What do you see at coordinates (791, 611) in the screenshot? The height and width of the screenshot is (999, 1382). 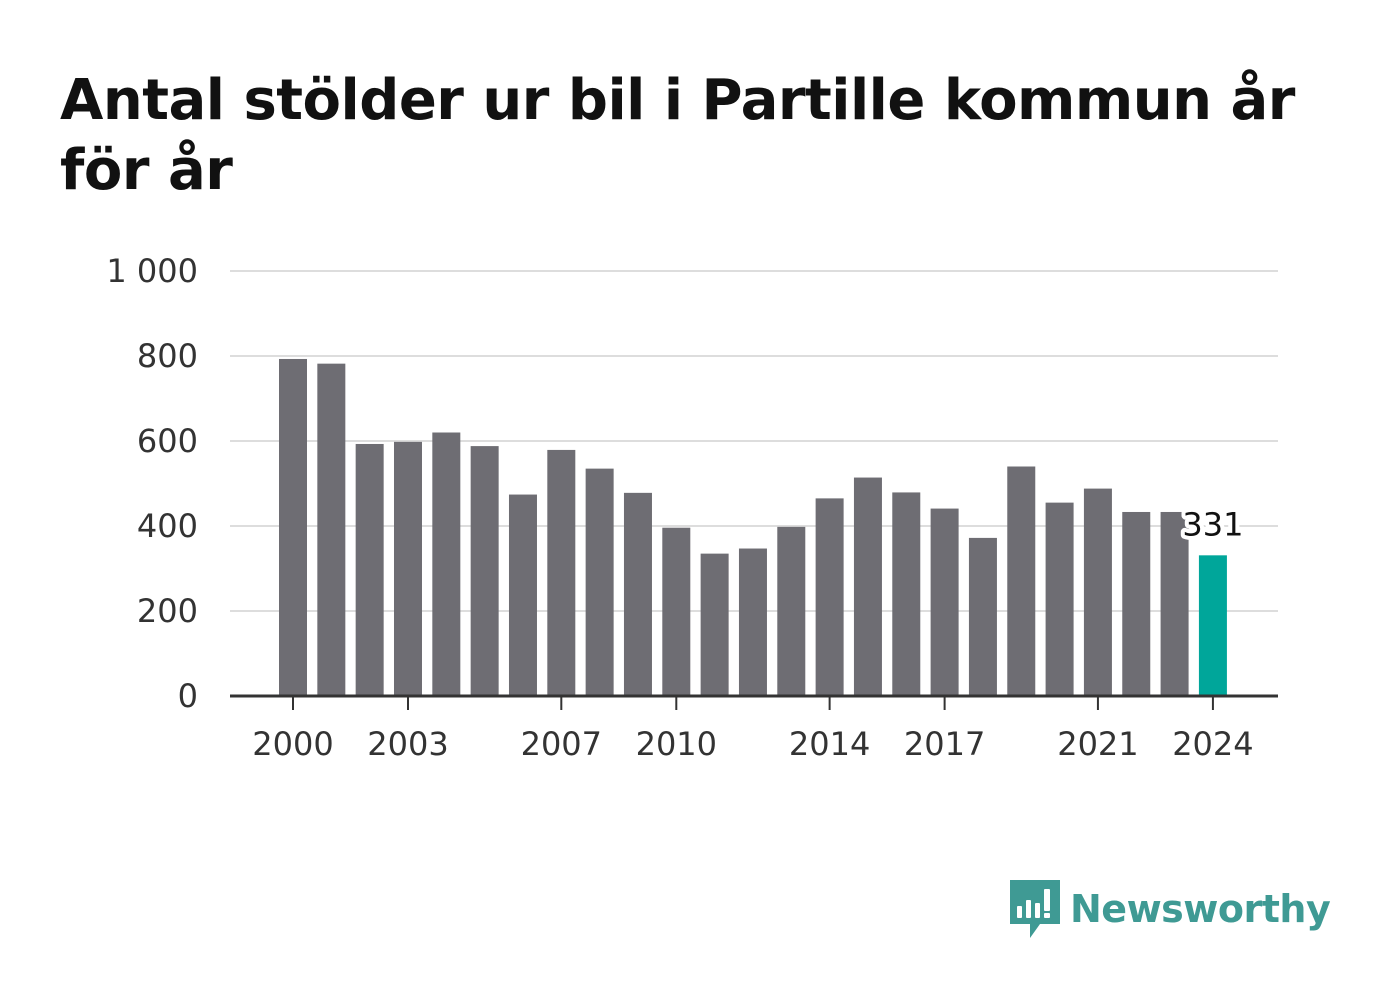 I see `bar-2013` at bounding box center [791, 611].